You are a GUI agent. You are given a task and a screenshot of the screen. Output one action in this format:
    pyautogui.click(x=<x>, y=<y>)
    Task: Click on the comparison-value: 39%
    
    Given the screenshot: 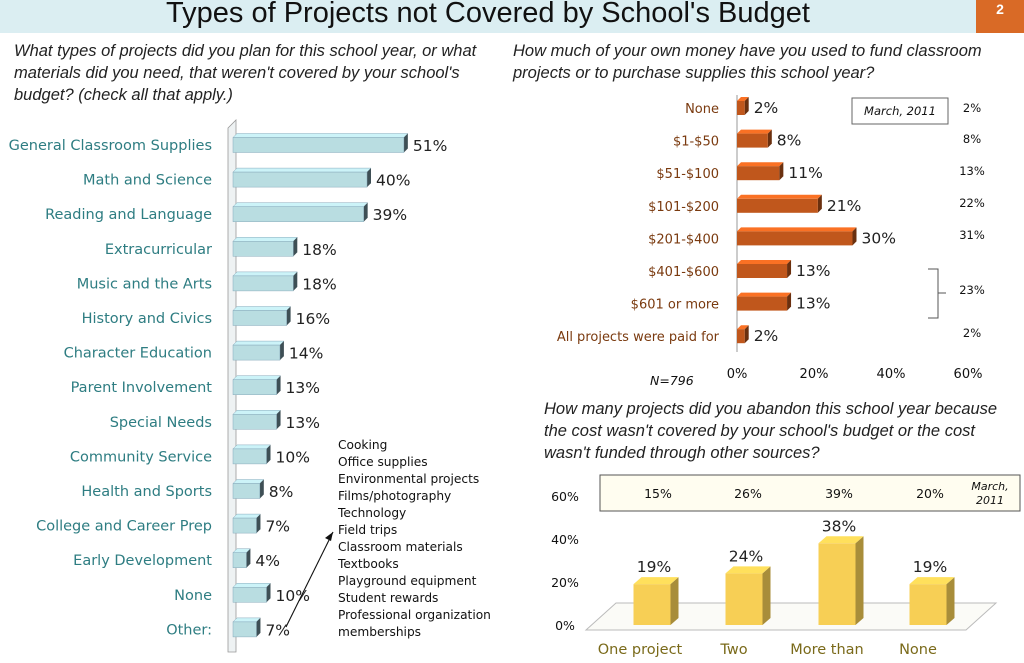 What is the action you would take?
    pyautogui.click(x=839, y=493)
    